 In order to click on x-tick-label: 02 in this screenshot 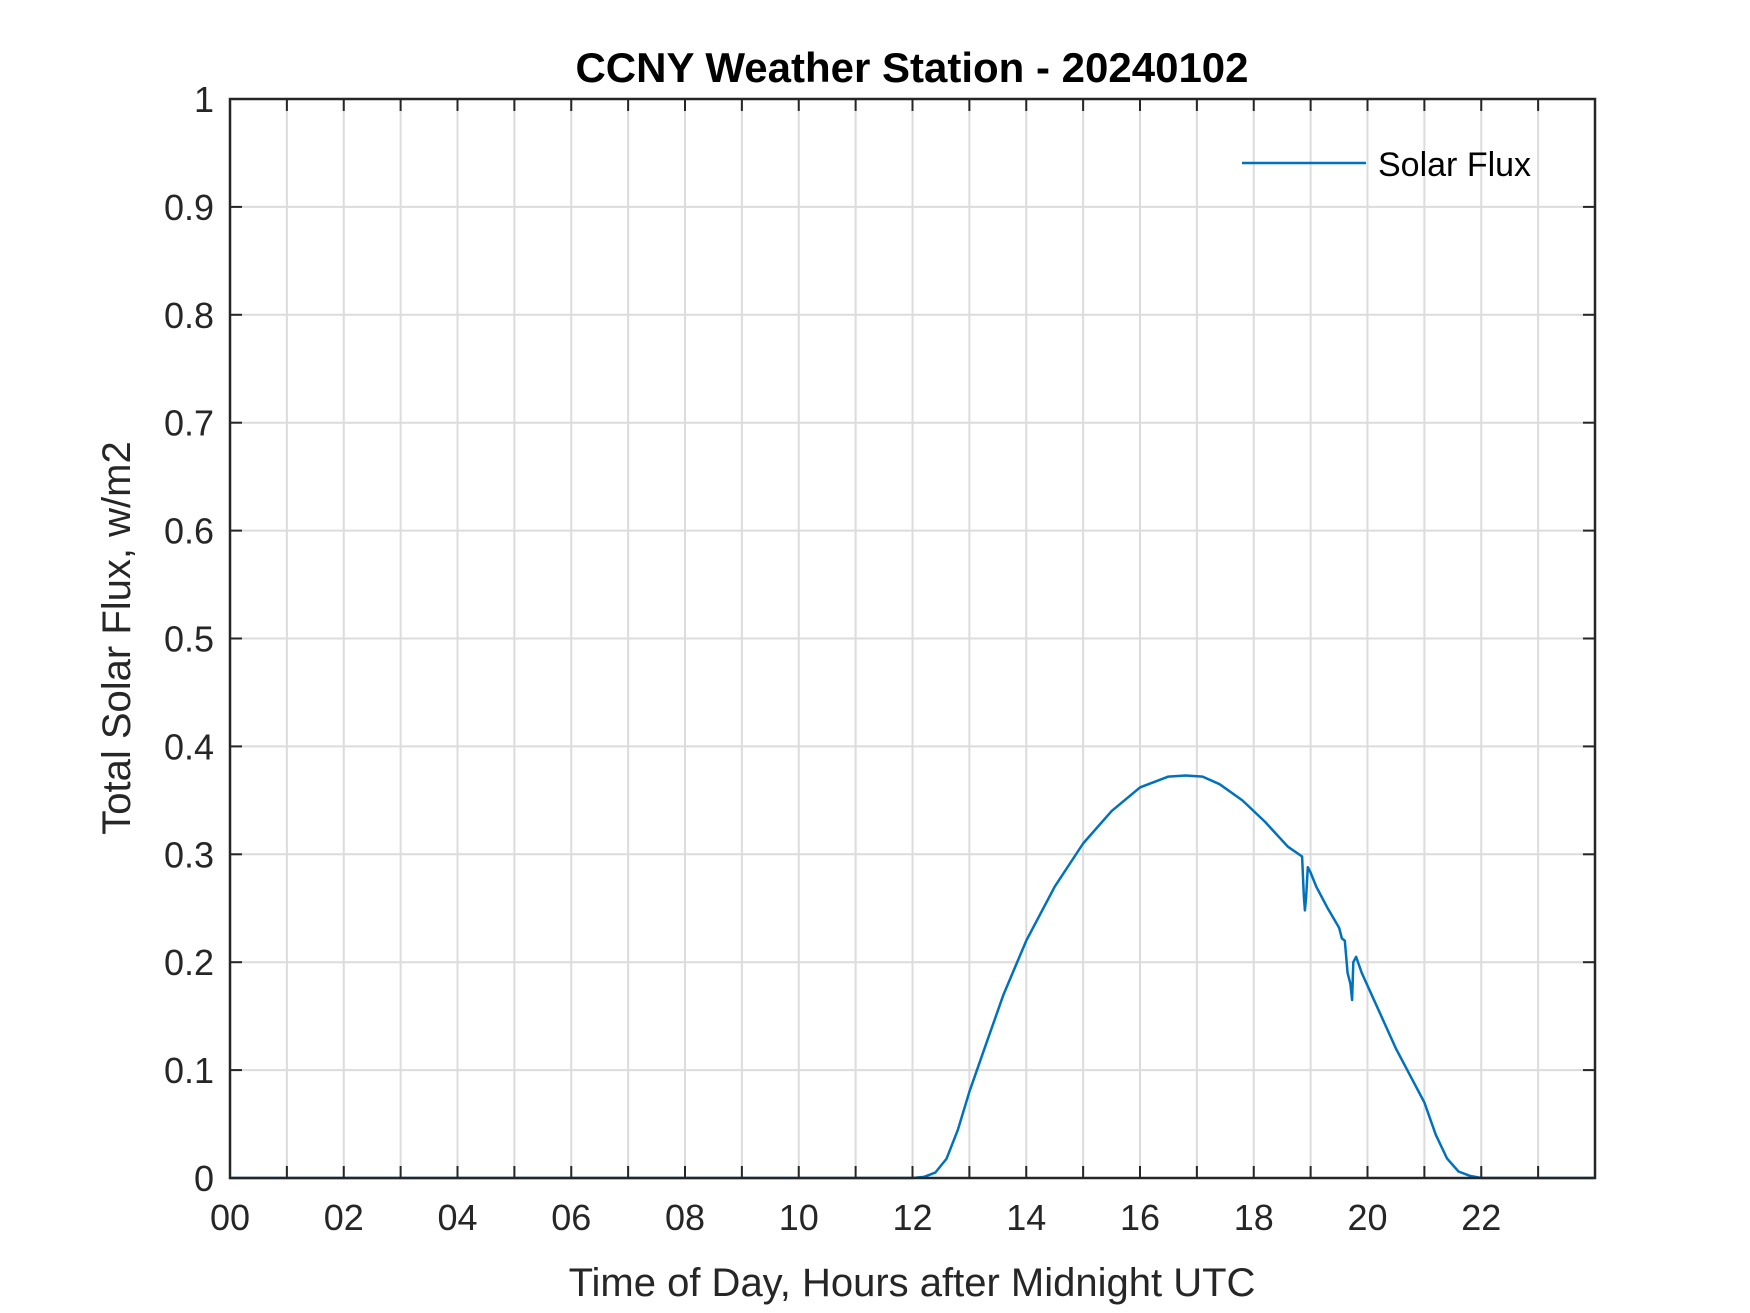, I will do `click(344, 1217)`.